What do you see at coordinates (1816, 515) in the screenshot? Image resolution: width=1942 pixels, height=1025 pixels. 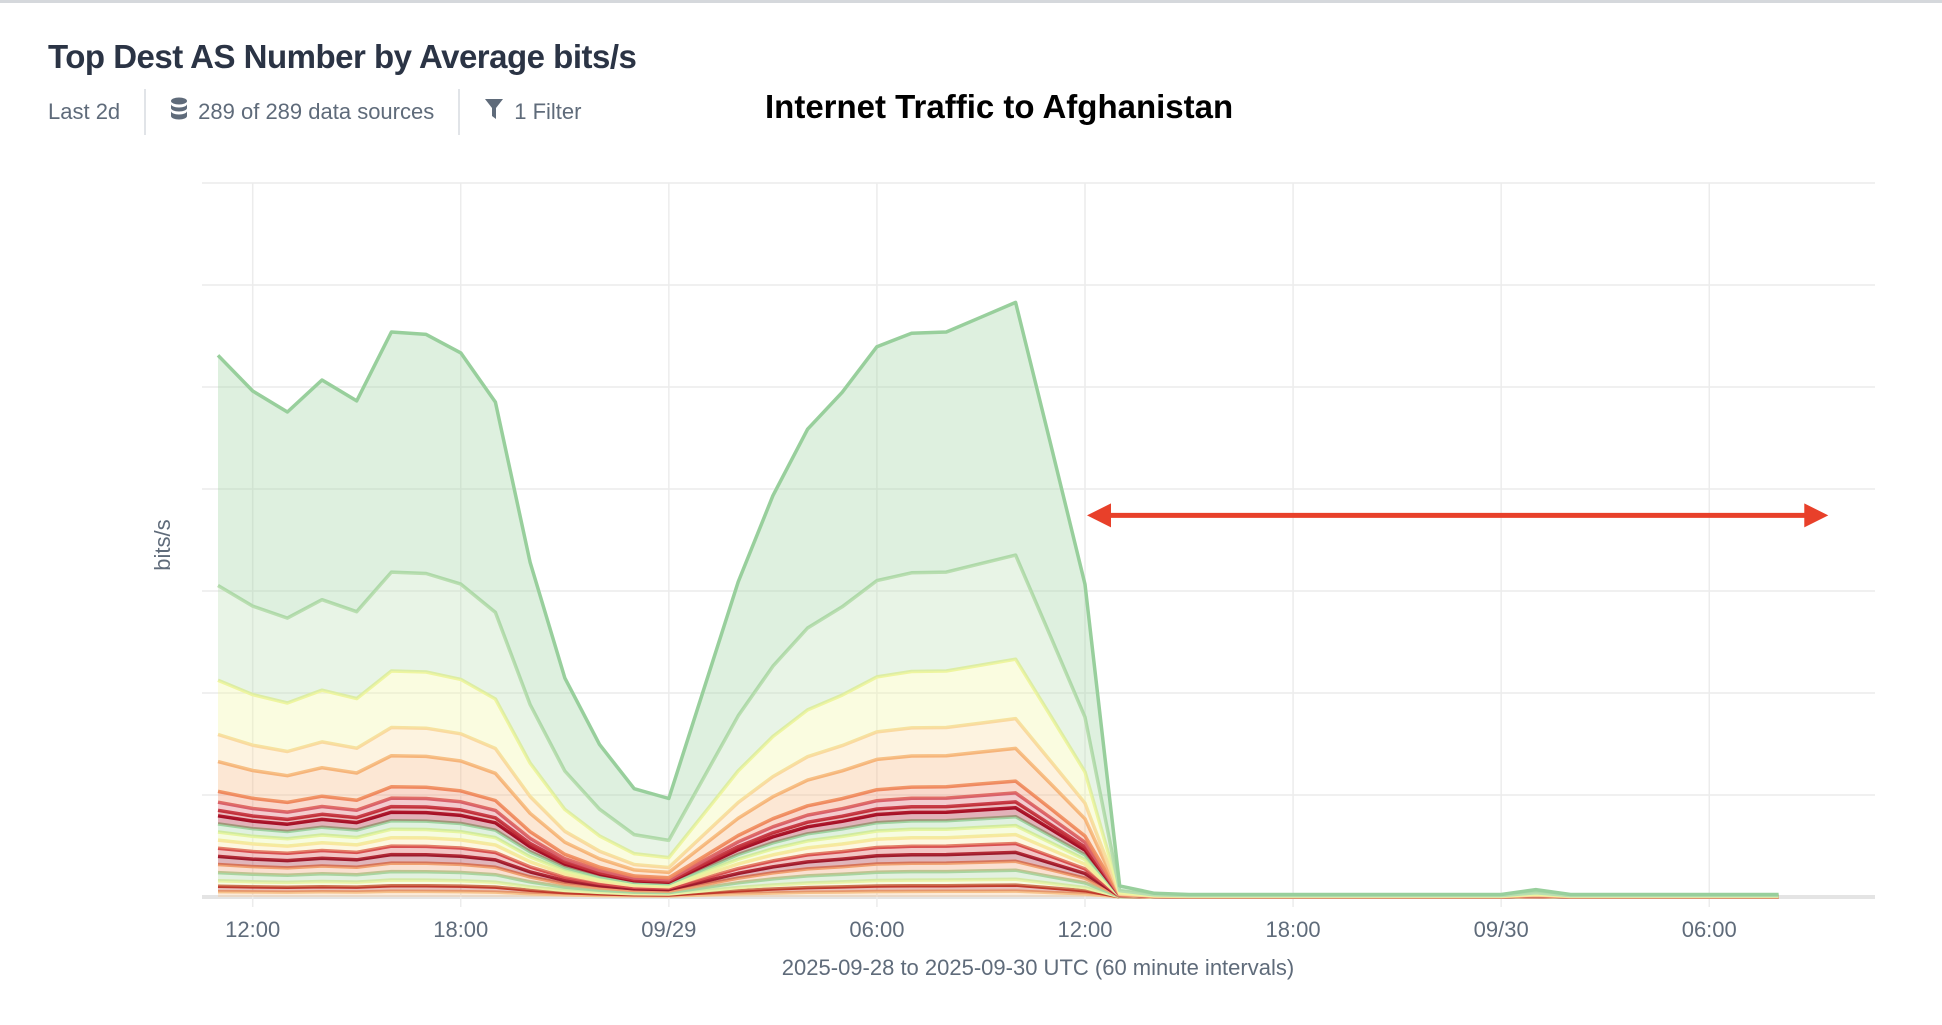 I see `arrow-right-icon` at bounding box center [1816, 515].